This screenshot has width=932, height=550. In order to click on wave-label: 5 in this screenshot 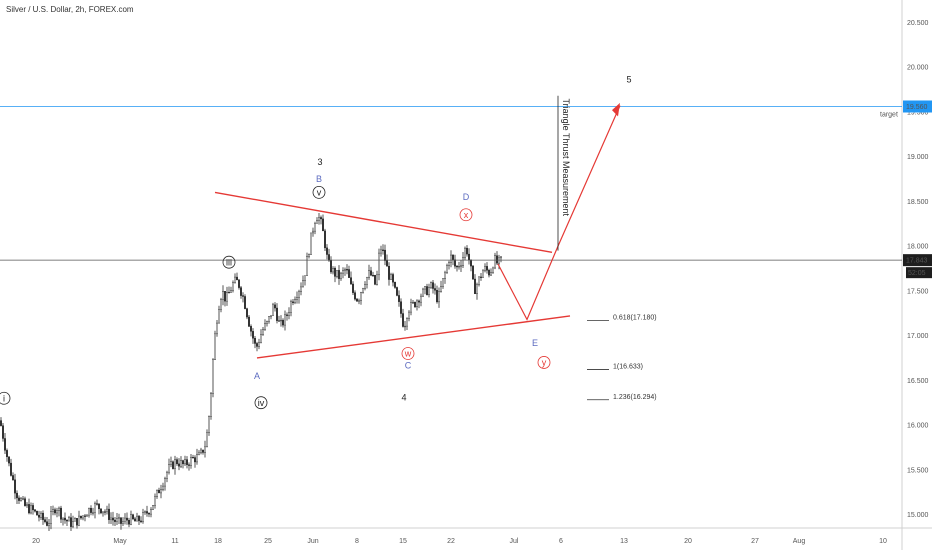, I will do `click(628, 80)`.